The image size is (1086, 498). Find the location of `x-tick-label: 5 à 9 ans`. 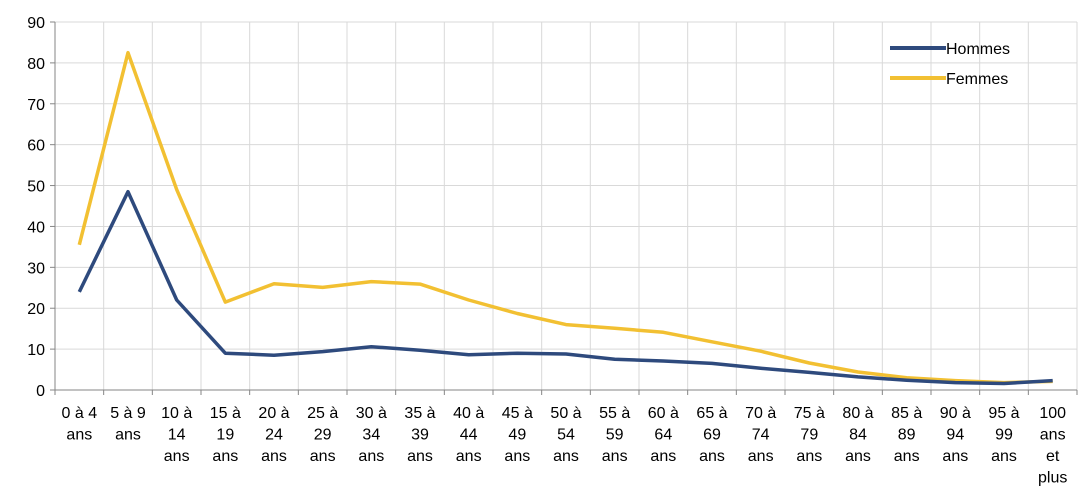

x-tick-label: 5 à 9 ans is located at coordinates (128, 424).